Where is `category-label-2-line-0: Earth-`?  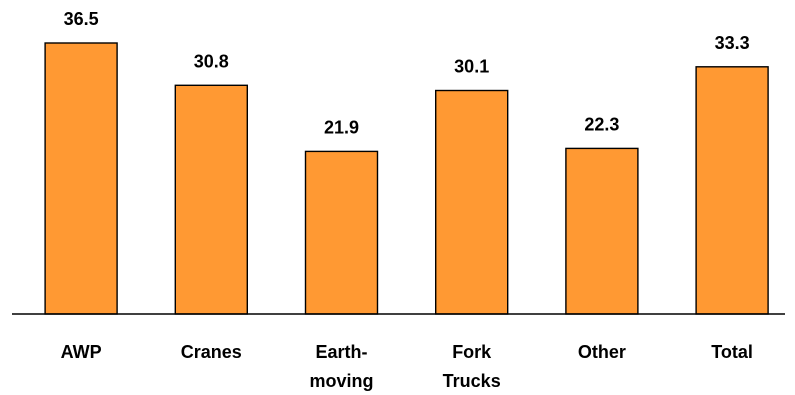
category-label-2-line-0: Earth- is located at coordinates (341, 352).